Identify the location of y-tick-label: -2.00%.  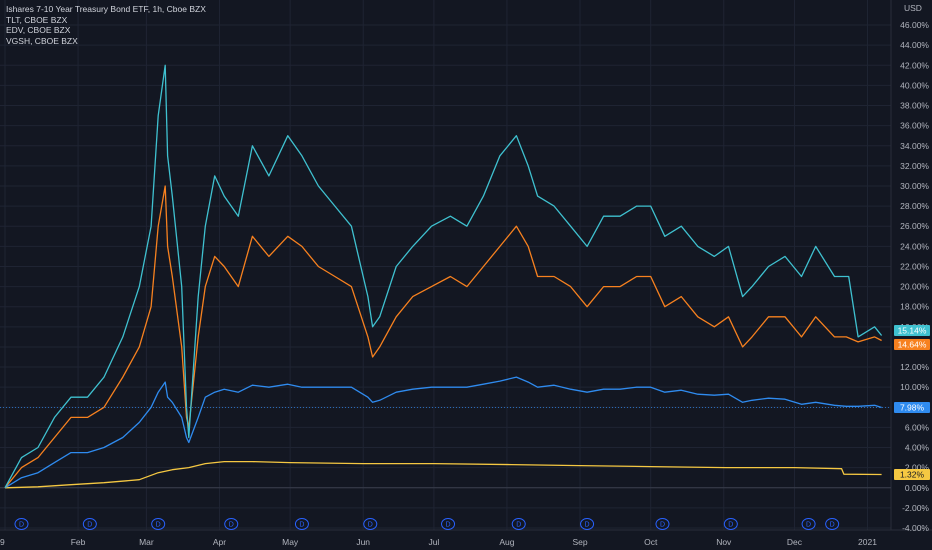
(915, 508).